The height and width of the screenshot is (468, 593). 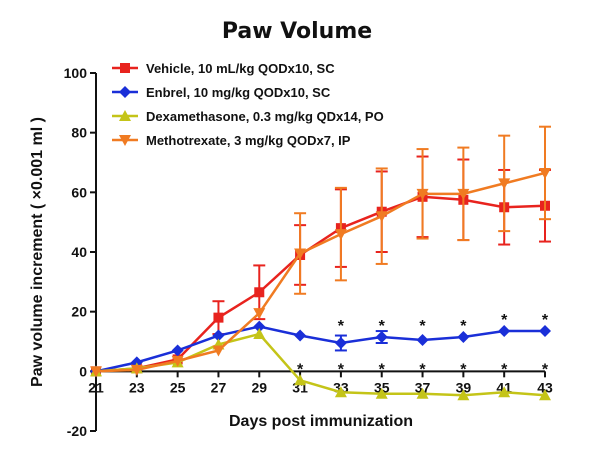 I want to click on x-tick-label: 21, so click(x=96, y=387).